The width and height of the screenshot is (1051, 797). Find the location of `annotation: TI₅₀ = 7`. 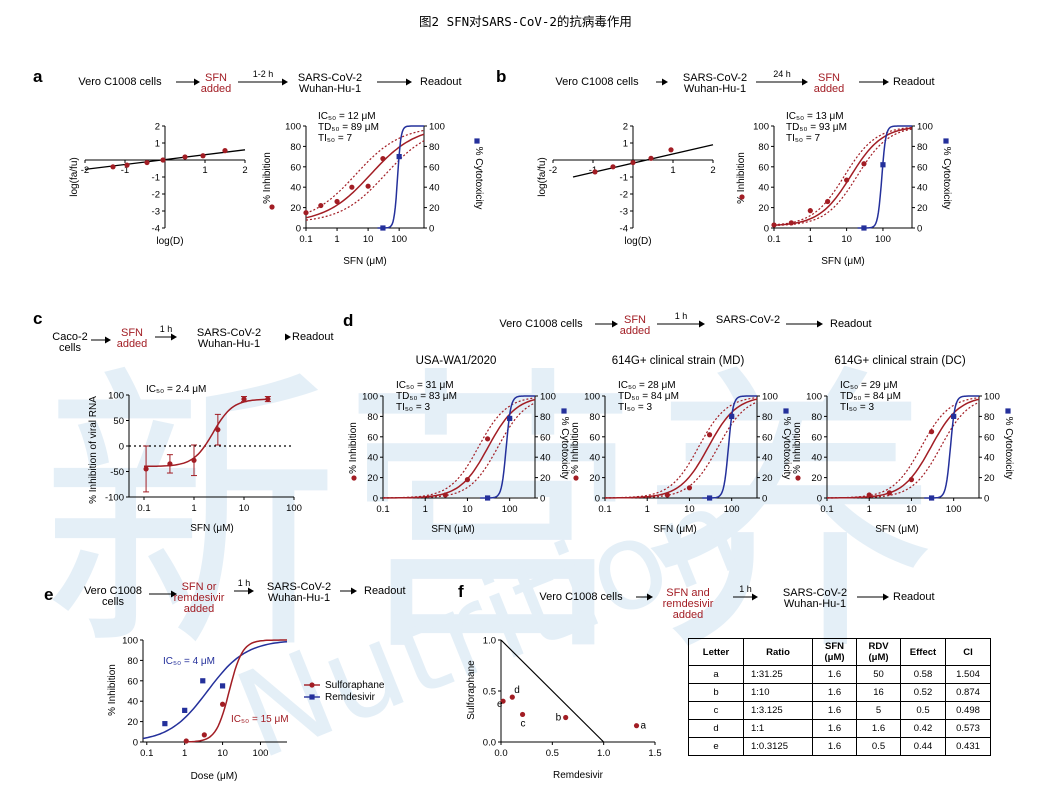

annotation: TI₅₀ = 7 is located at coordinates (335, 138).